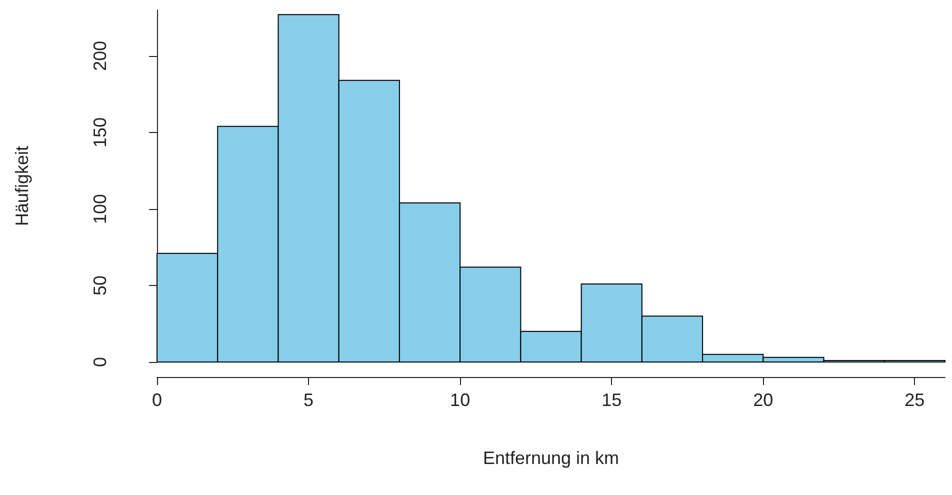 This screenshot has height=495, width=952. I want to click on x-tick-label: 10, so click(460, 400).